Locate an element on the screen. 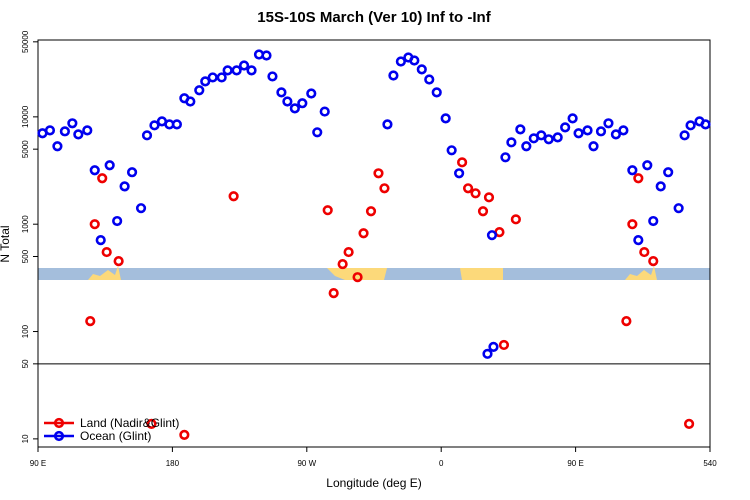 This screenshot has width=750, height=500. x-tick-label: 540 is located at coordinates (710, 463).